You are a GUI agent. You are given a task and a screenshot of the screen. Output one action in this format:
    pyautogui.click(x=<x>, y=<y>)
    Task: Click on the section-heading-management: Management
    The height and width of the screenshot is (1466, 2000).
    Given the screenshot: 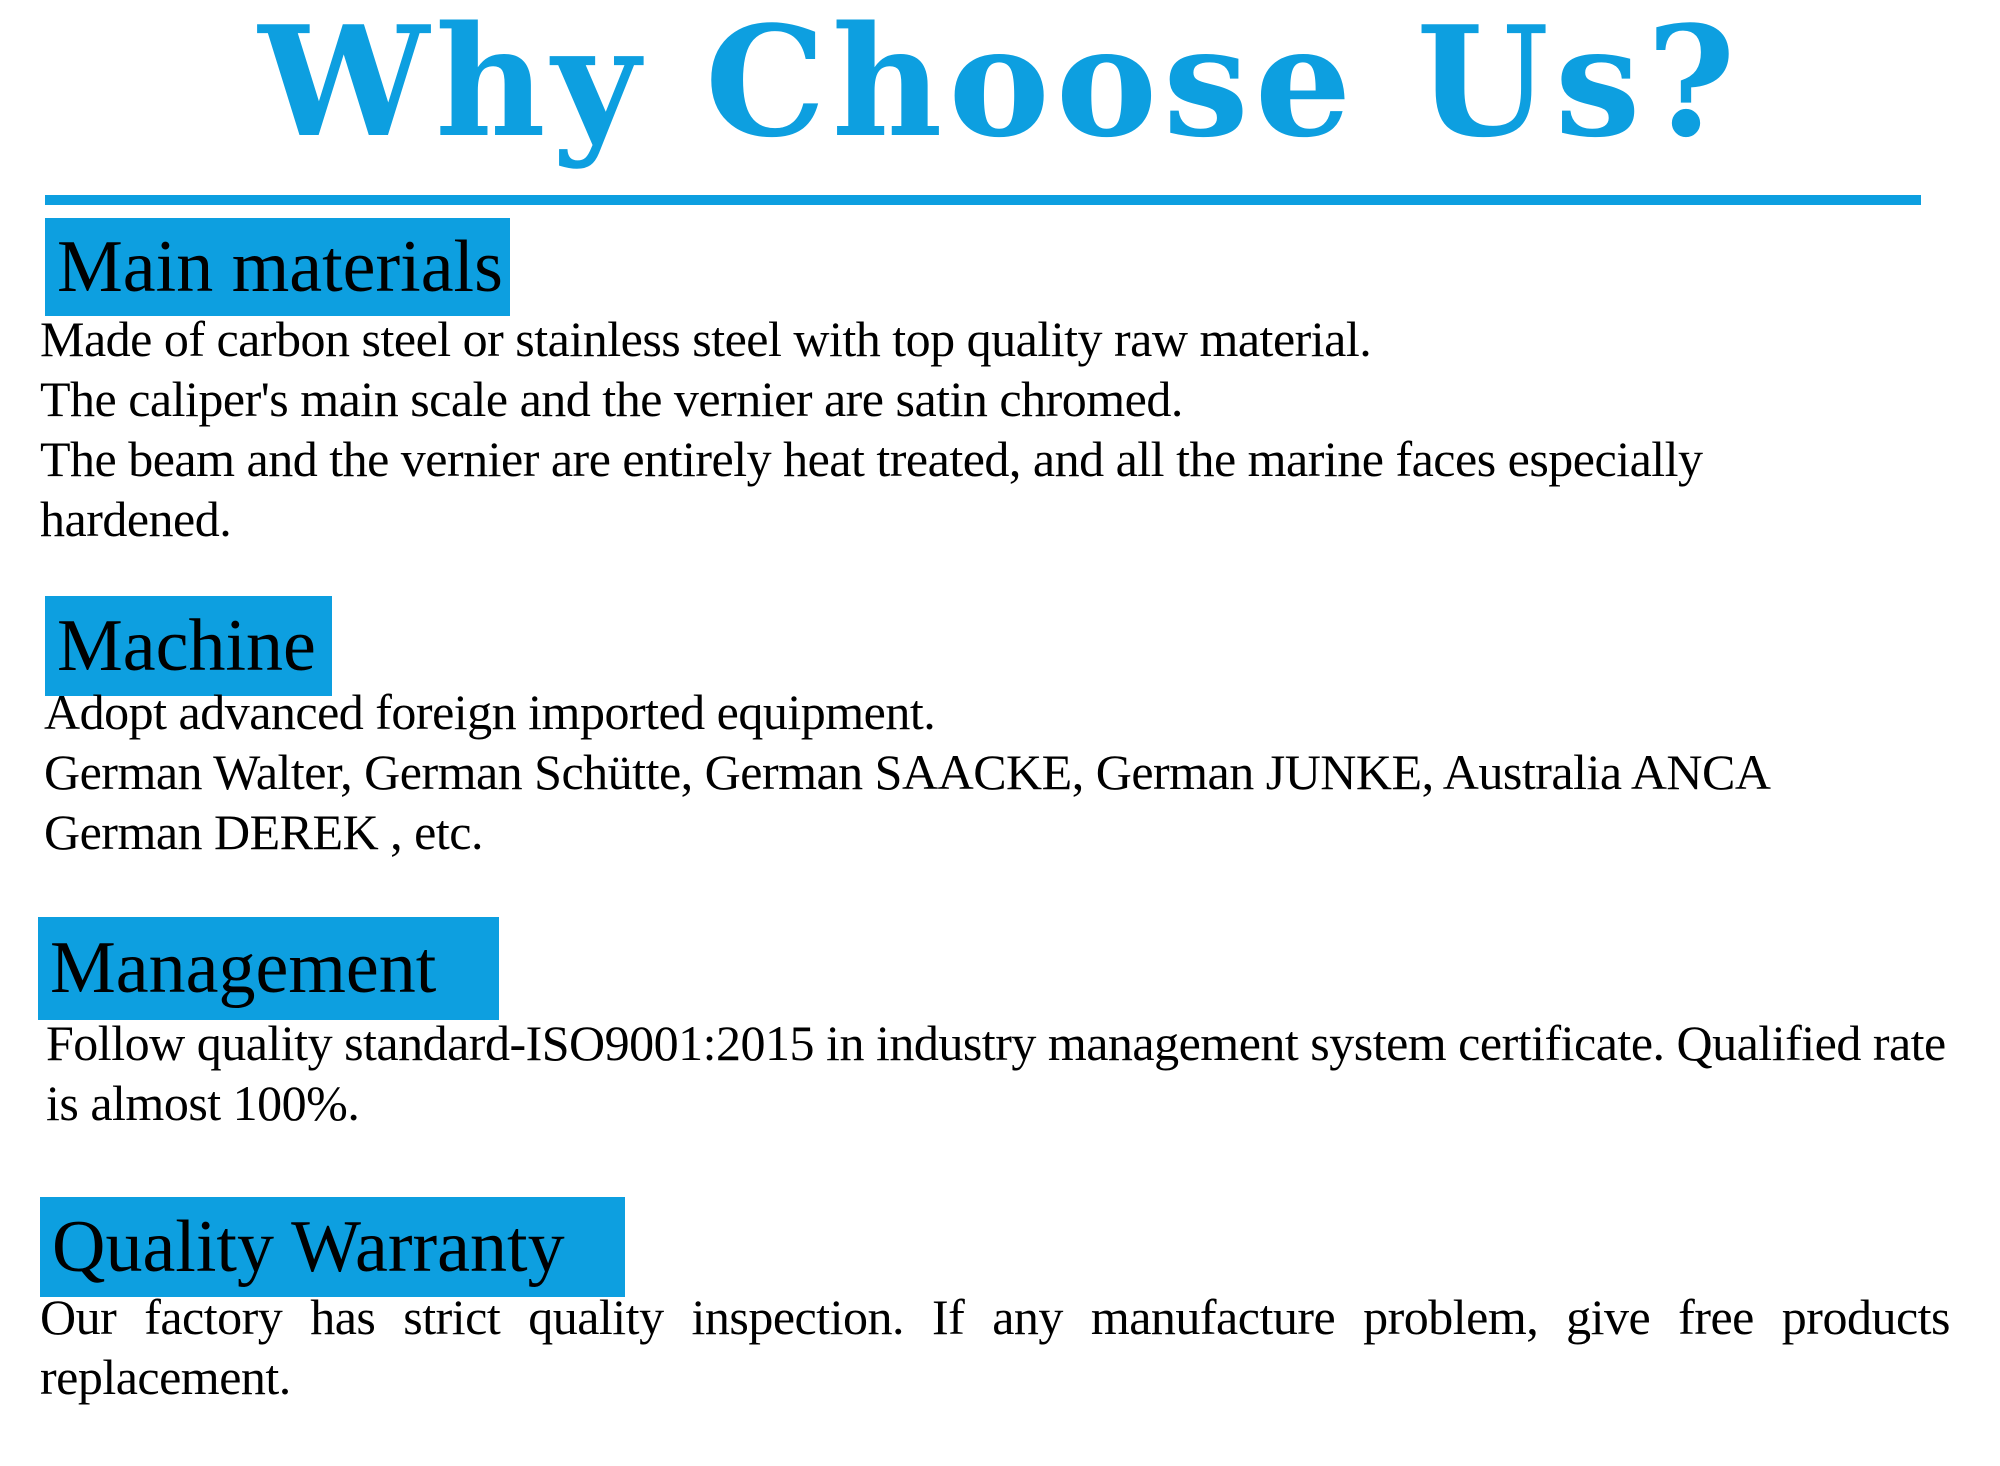 What is the action you would take?
    pyautogui.click(x=268, y=968)
    